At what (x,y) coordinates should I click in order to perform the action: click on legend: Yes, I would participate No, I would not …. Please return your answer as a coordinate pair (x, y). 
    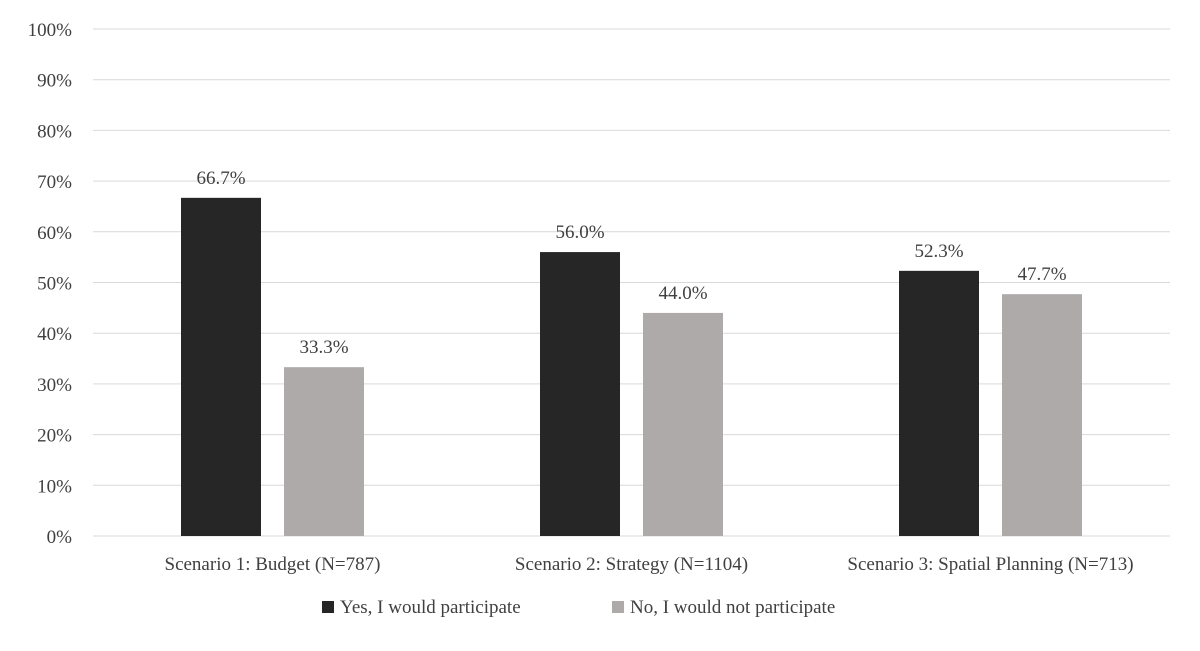
    Looking at the image, I should click on (578, 607).